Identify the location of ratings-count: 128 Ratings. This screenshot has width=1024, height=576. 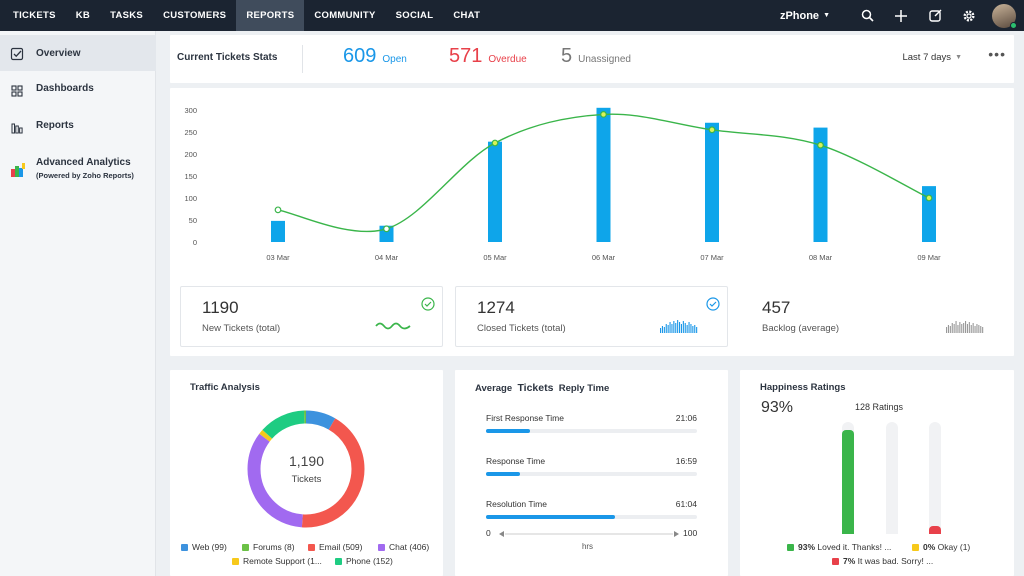
(879, 407).